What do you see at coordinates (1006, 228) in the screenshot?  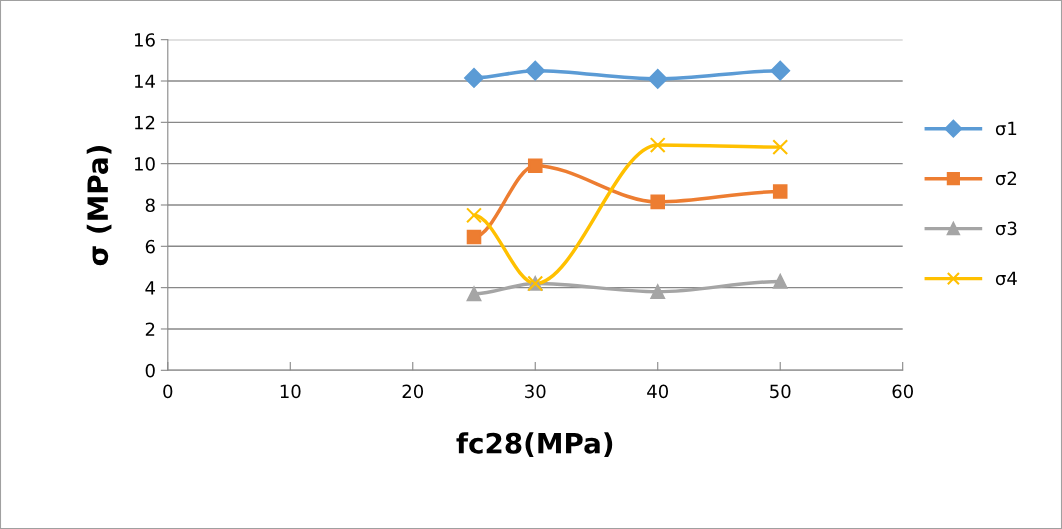 I see `legend-label: σ3` at bounding box center [1006, 228].